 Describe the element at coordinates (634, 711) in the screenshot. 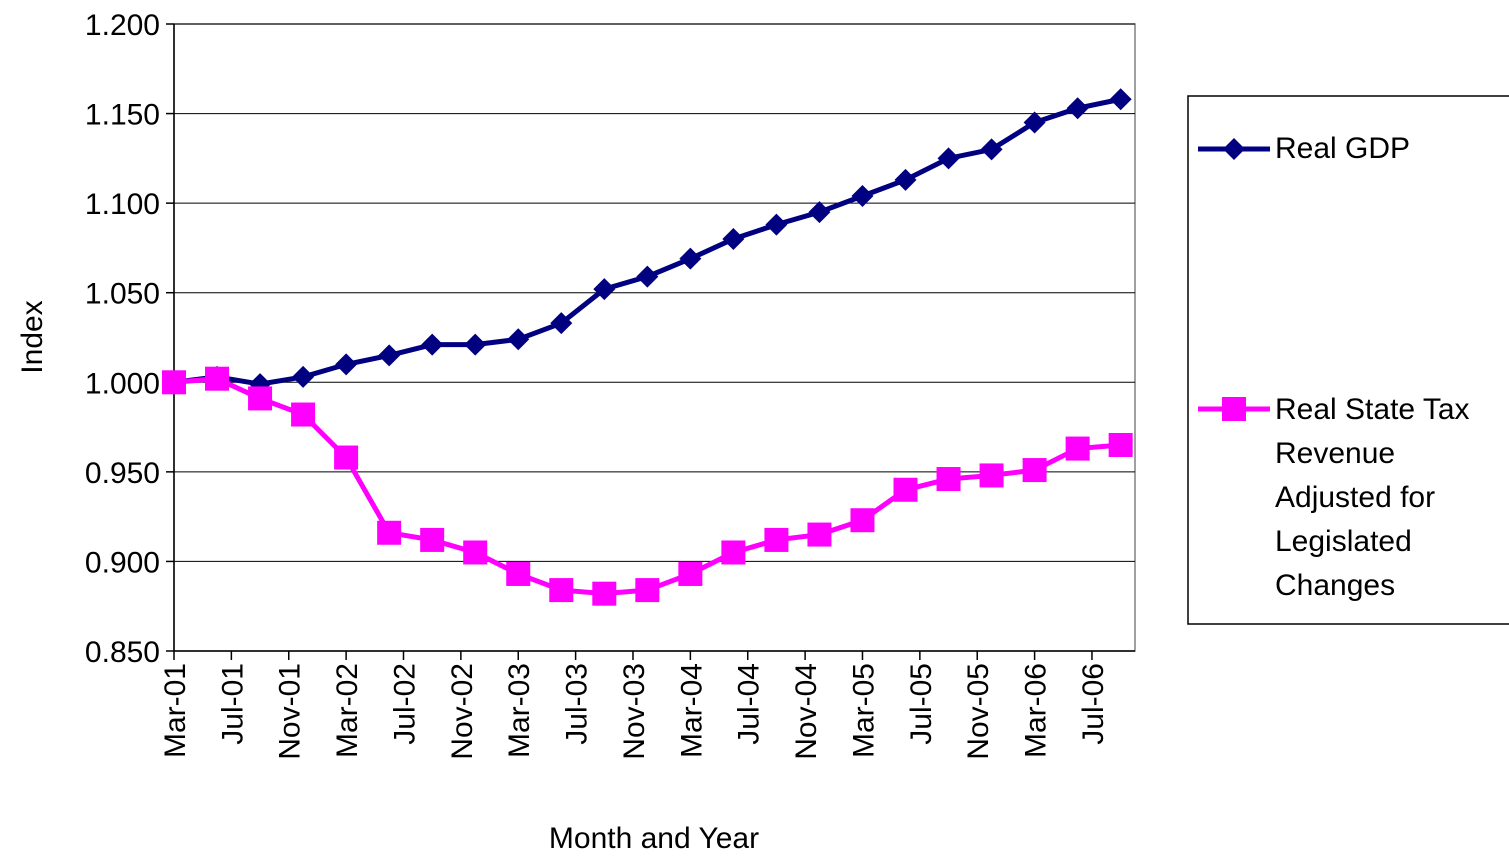

I see `x-tick-label: Nov-03` at that location.